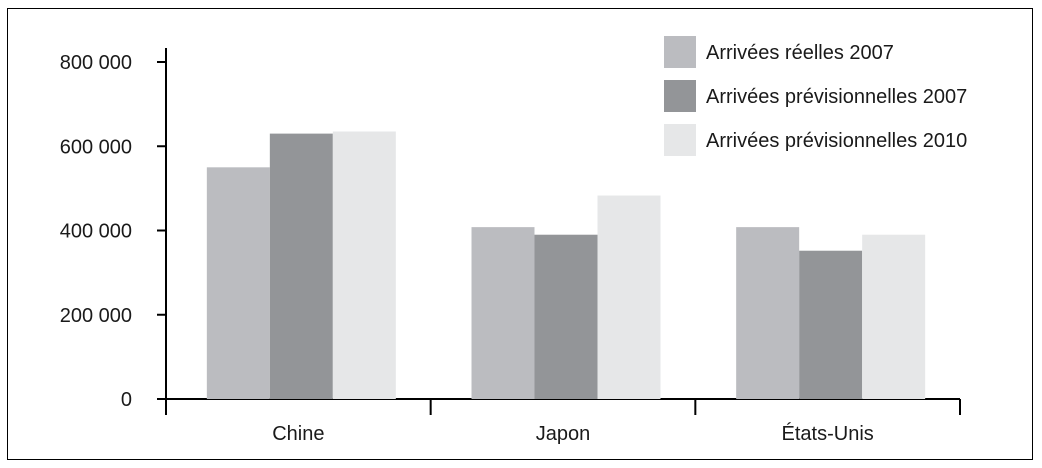 The height and width of the screenshot is (468, 1042). Describe the element at coordinates (800, 53) in the screenshot. I see `legend-label: Arrivées réelles 2007` at that location.